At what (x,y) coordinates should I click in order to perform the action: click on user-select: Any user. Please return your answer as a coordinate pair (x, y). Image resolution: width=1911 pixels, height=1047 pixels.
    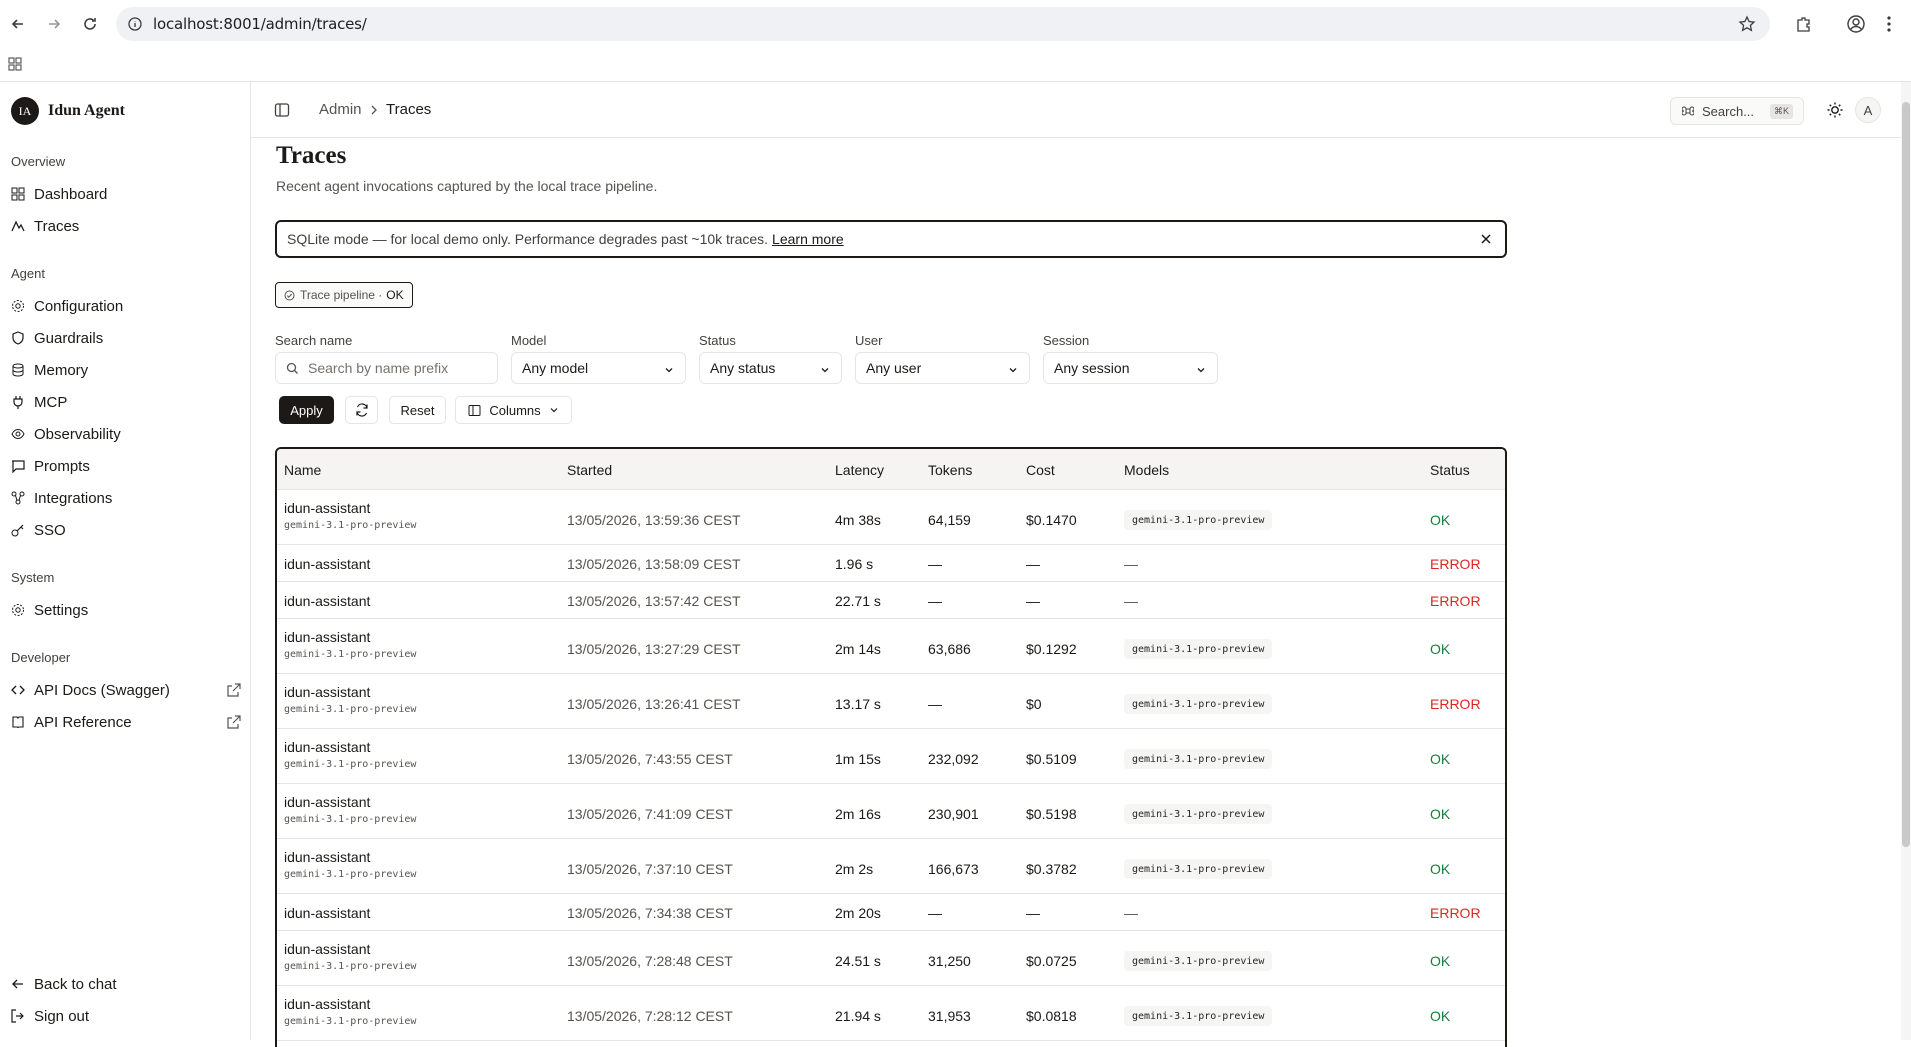
    Looking at the image, I should click on (942, 368).